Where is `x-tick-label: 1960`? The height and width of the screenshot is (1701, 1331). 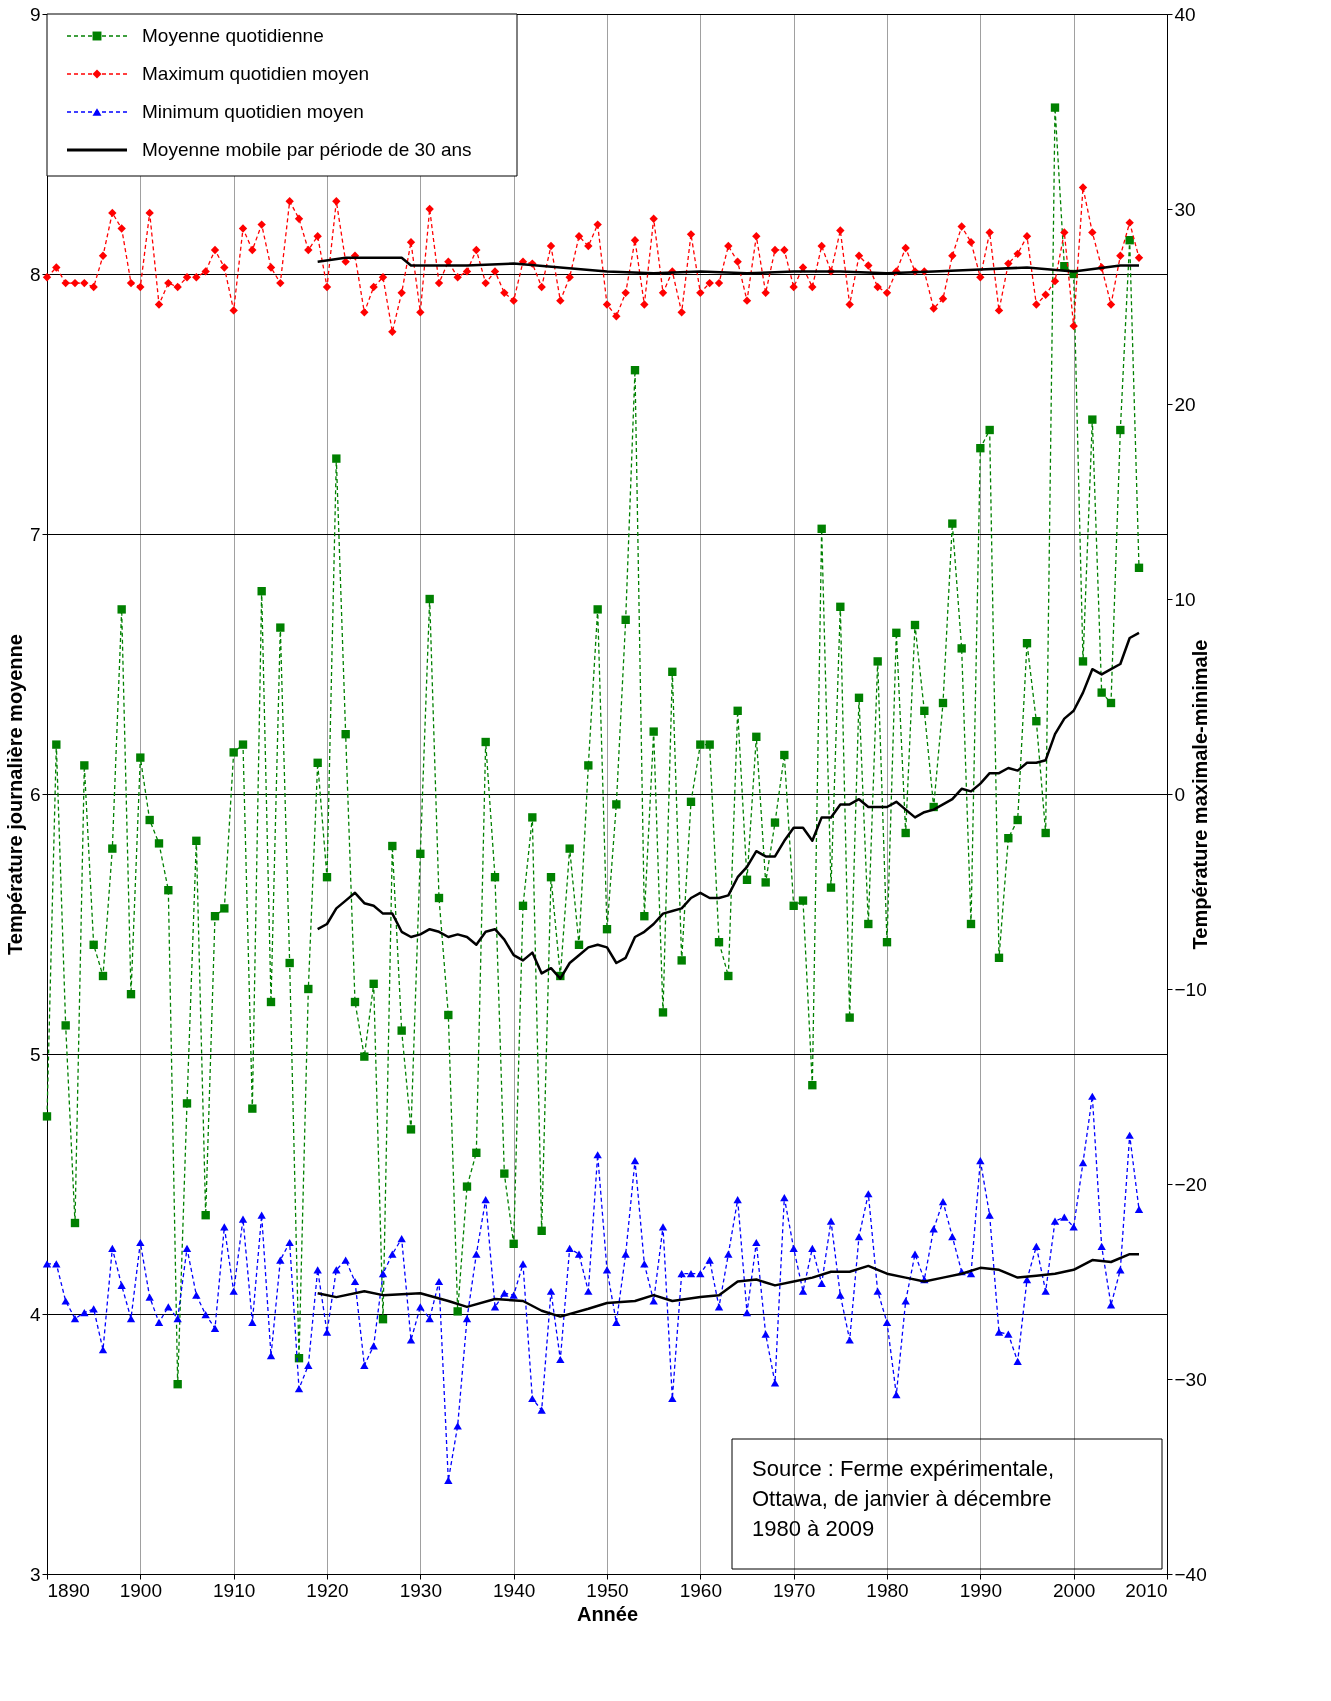 x-tick-label: 1960 is located at coordinates (700, 1590).